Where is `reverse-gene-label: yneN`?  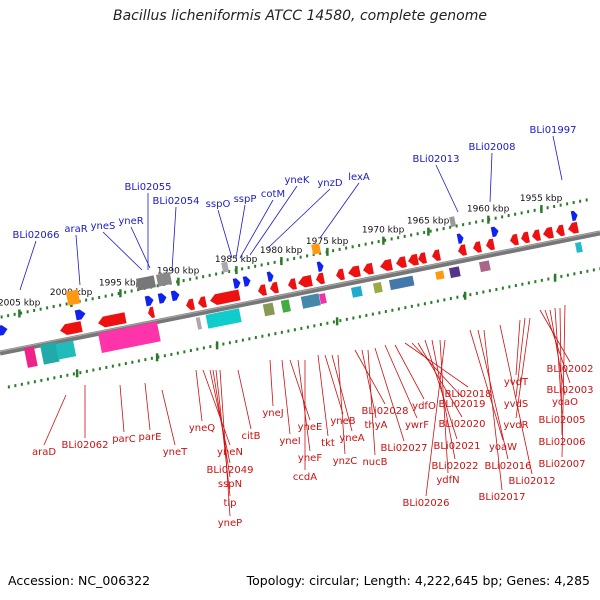 reverse-gene-label: yneN is located at coordinates (230, 452).